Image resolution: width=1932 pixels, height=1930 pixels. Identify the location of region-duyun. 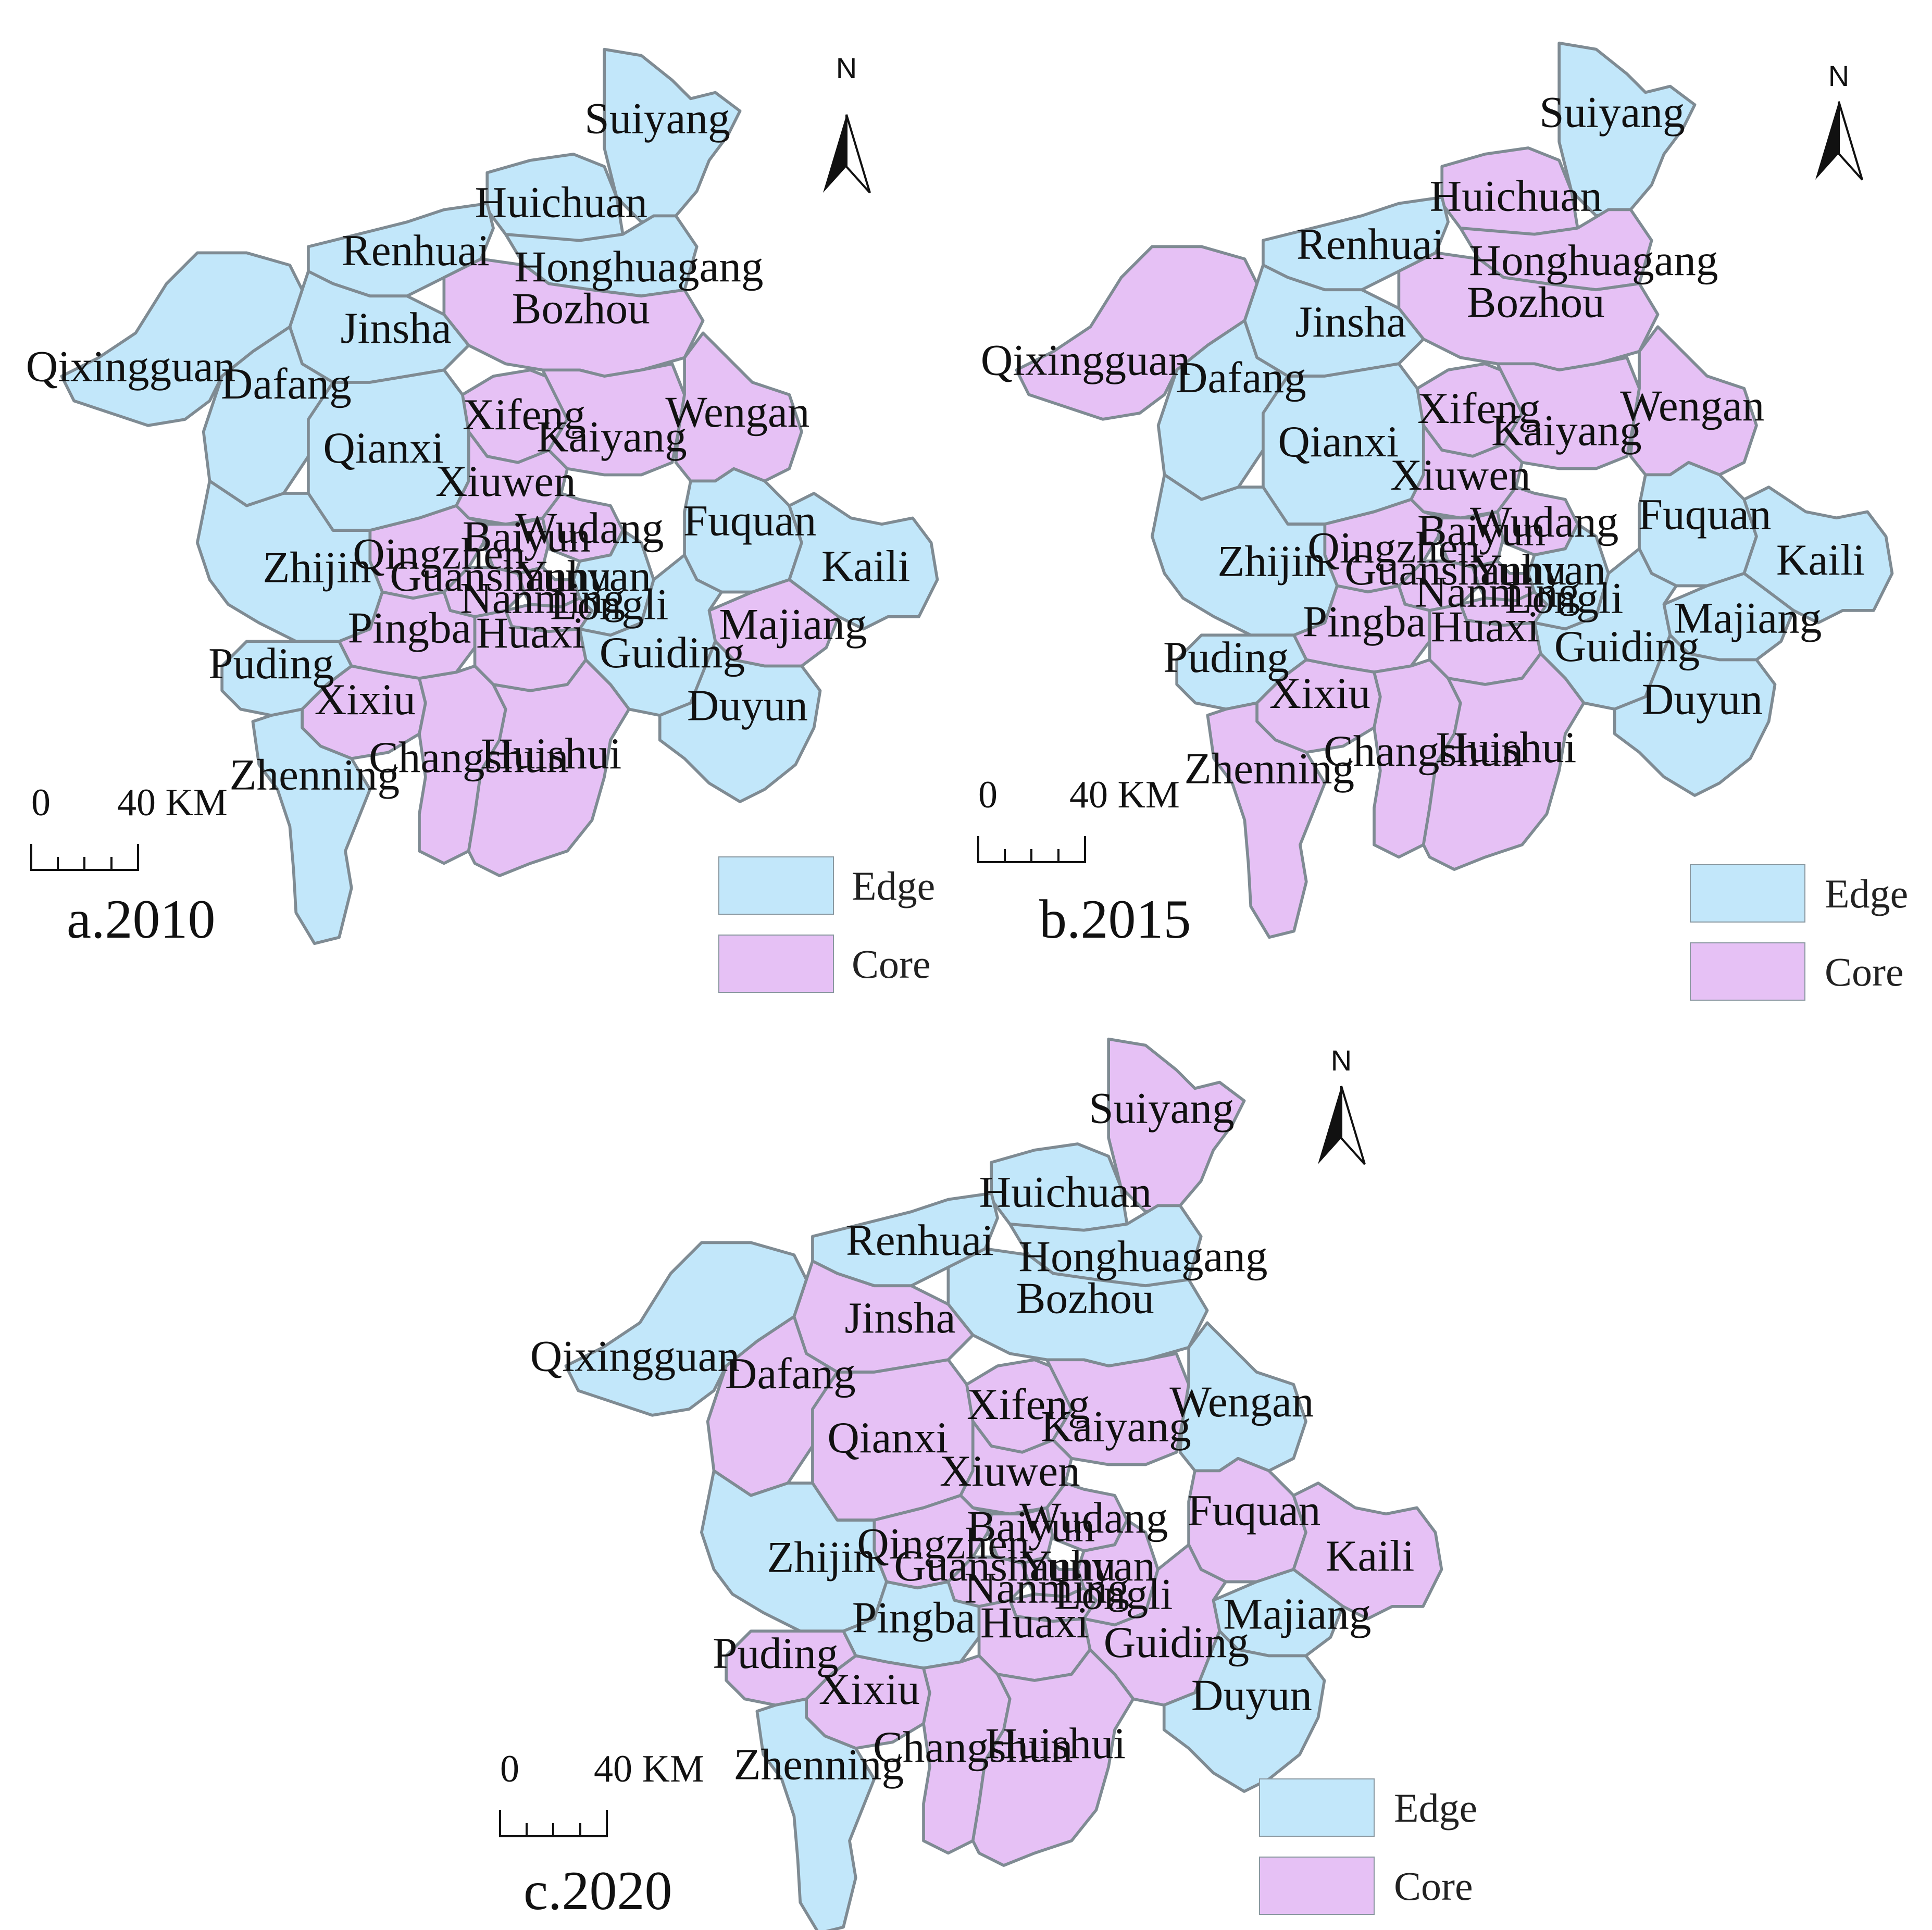
(1695, 715).